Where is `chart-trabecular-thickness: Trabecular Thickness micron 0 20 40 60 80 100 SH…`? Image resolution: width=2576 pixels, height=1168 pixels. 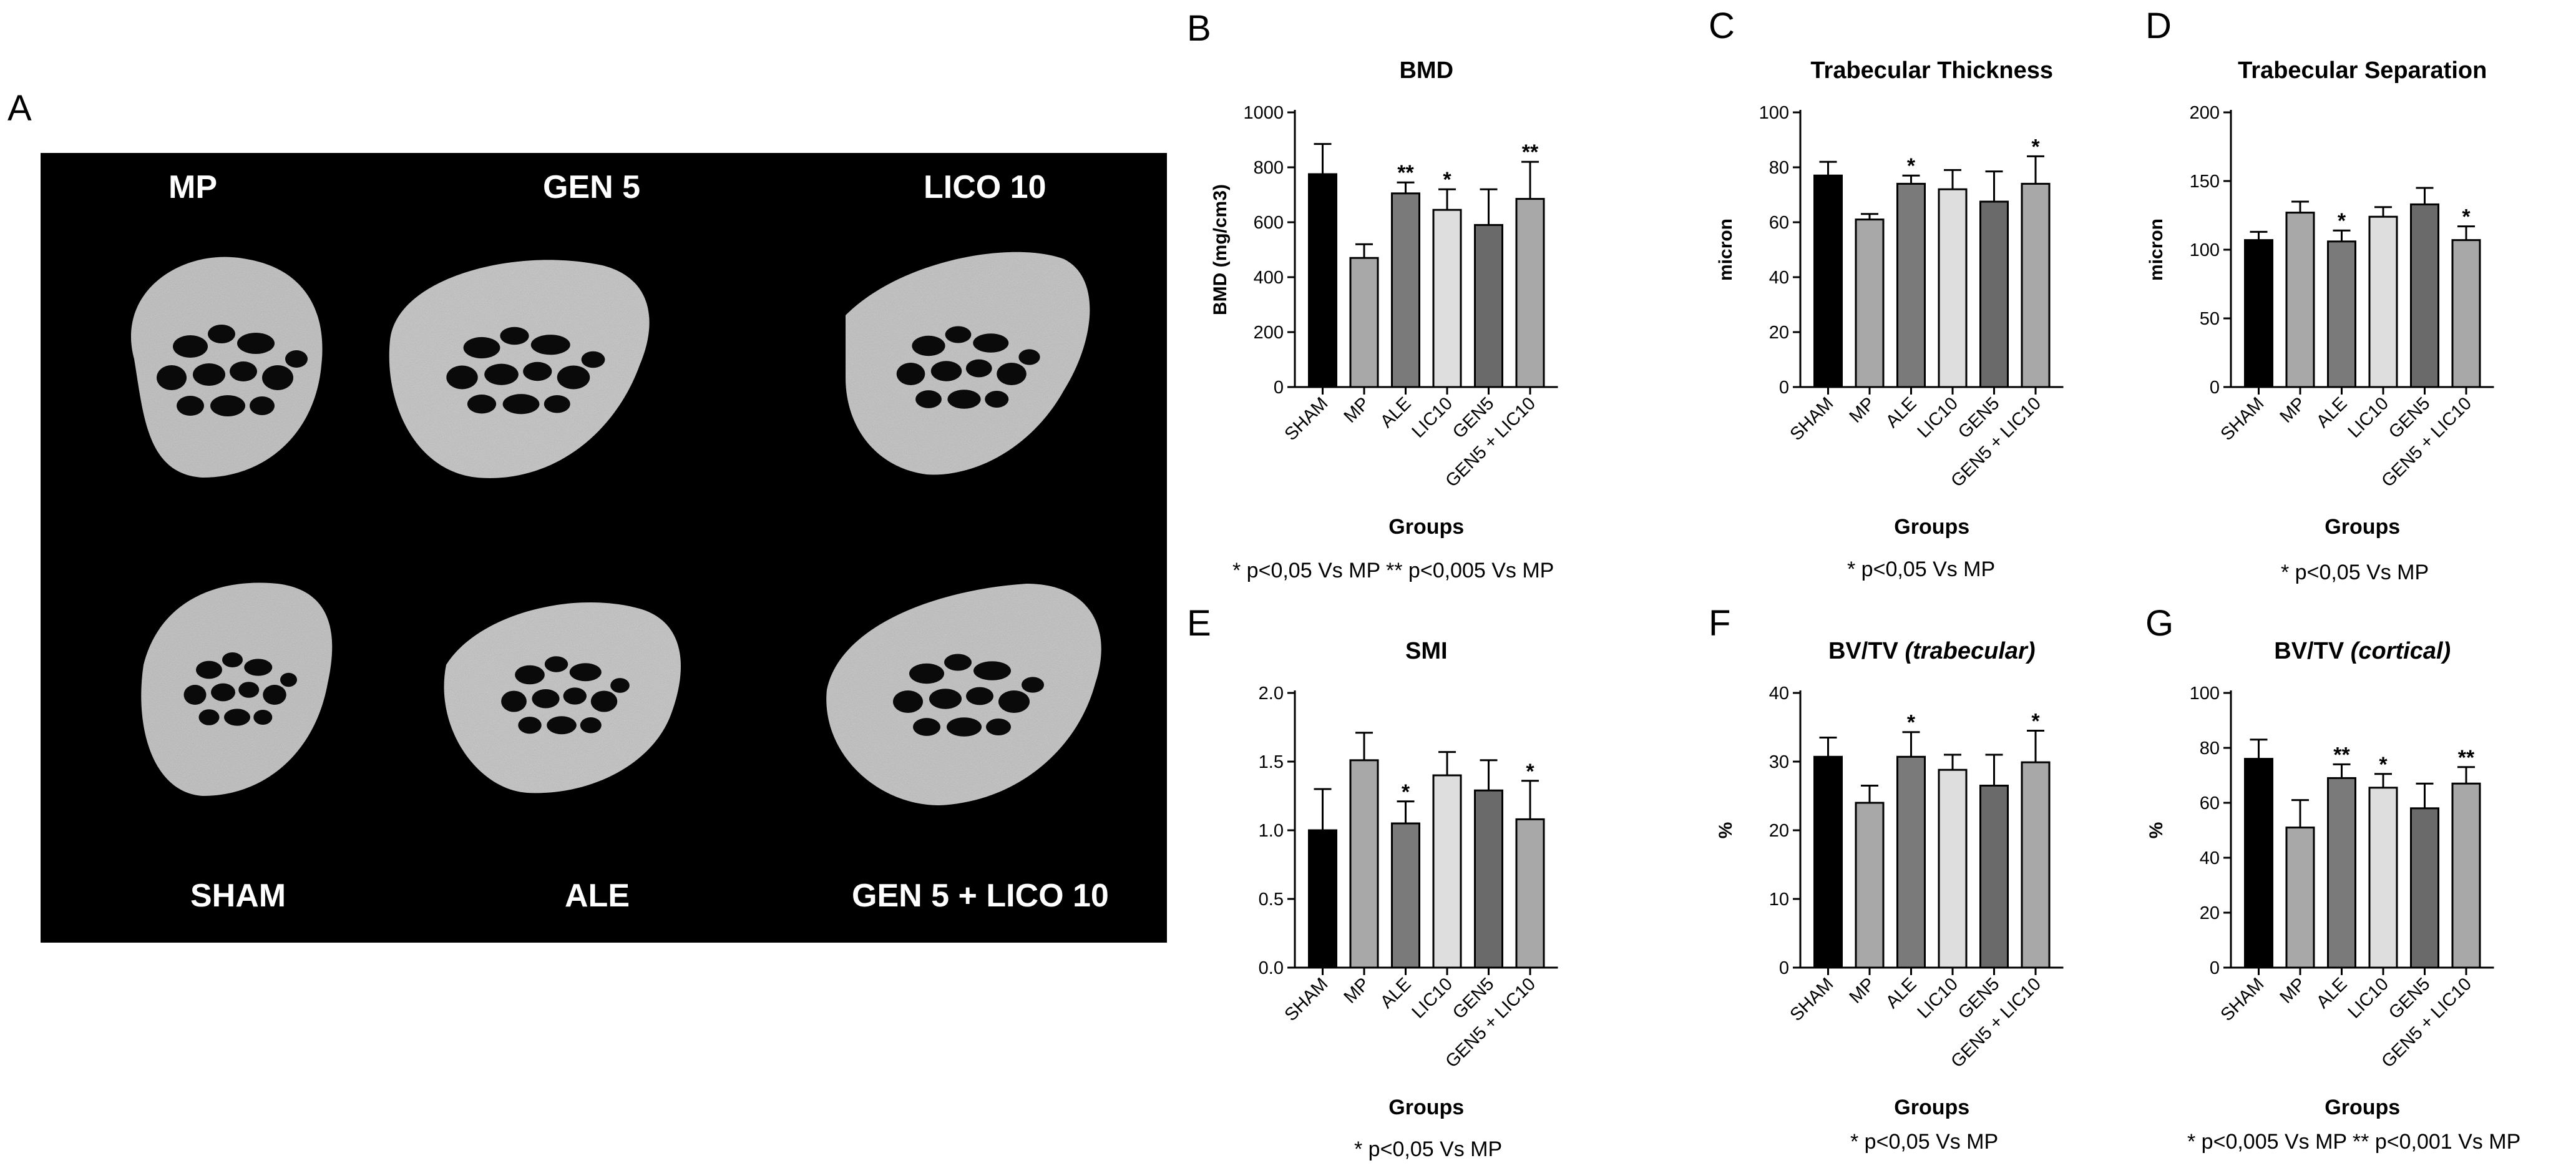
chart-trabecular-thickness: Trabecular Thickness micron 0 20 40 60 80 100 SH… is located at coordinates (1889, 298).